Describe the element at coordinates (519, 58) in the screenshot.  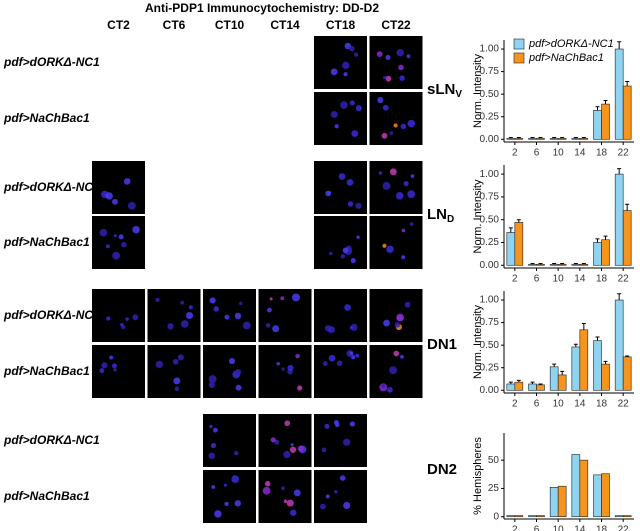
I see `legend-swatch` at that location.